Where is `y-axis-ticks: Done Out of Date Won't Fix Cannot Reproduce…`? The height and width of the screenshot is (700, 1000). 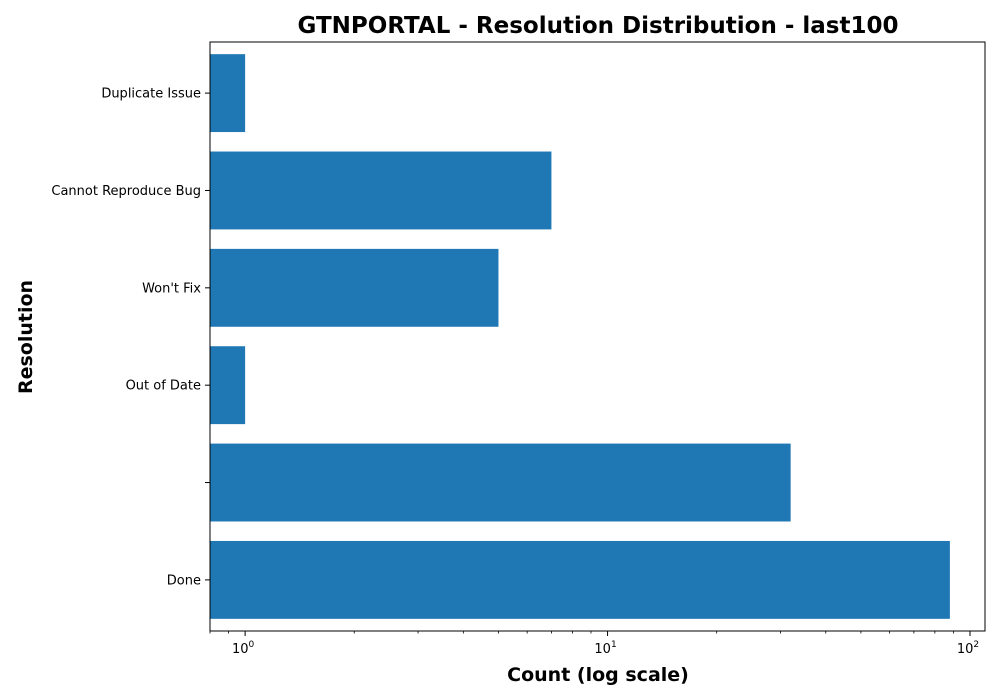 y-axis-ticks: Done Out of Date Won't Fix Cannot Reproduce… is located at coordinates (130, 337).